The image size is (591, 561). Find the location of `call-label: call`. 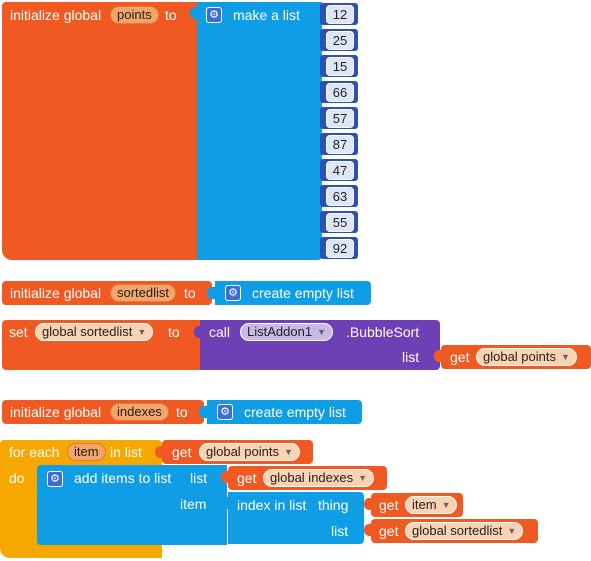

call-label: call is located at coordinates (220, 332).